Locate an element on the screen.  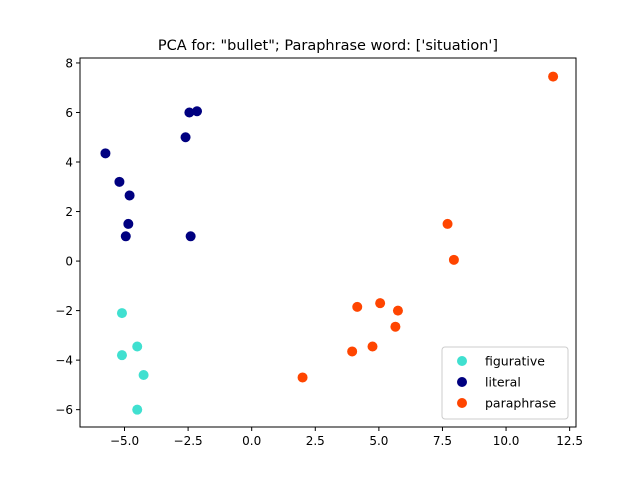
x-tick-label: 0.0 is located at coordinates (251, 441).